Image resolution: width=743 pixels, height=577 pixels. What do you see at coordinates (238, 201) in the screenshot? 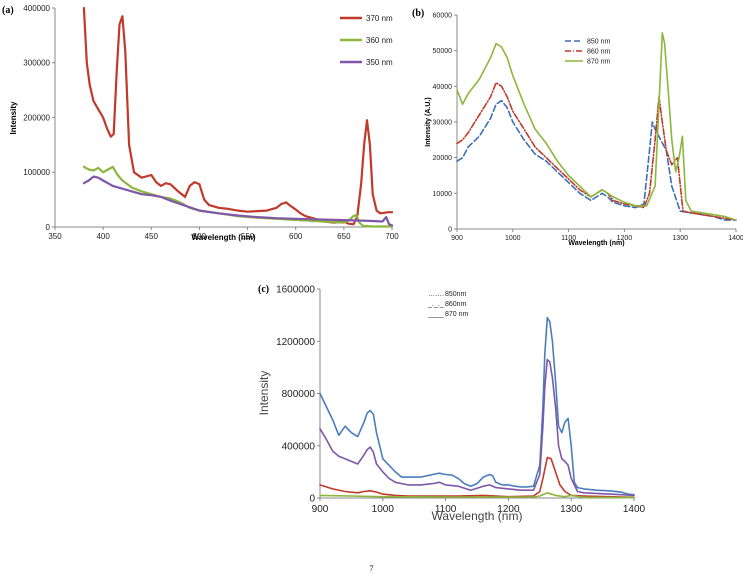
I see `series-line-350-nm` at bounding box center [238, 201].